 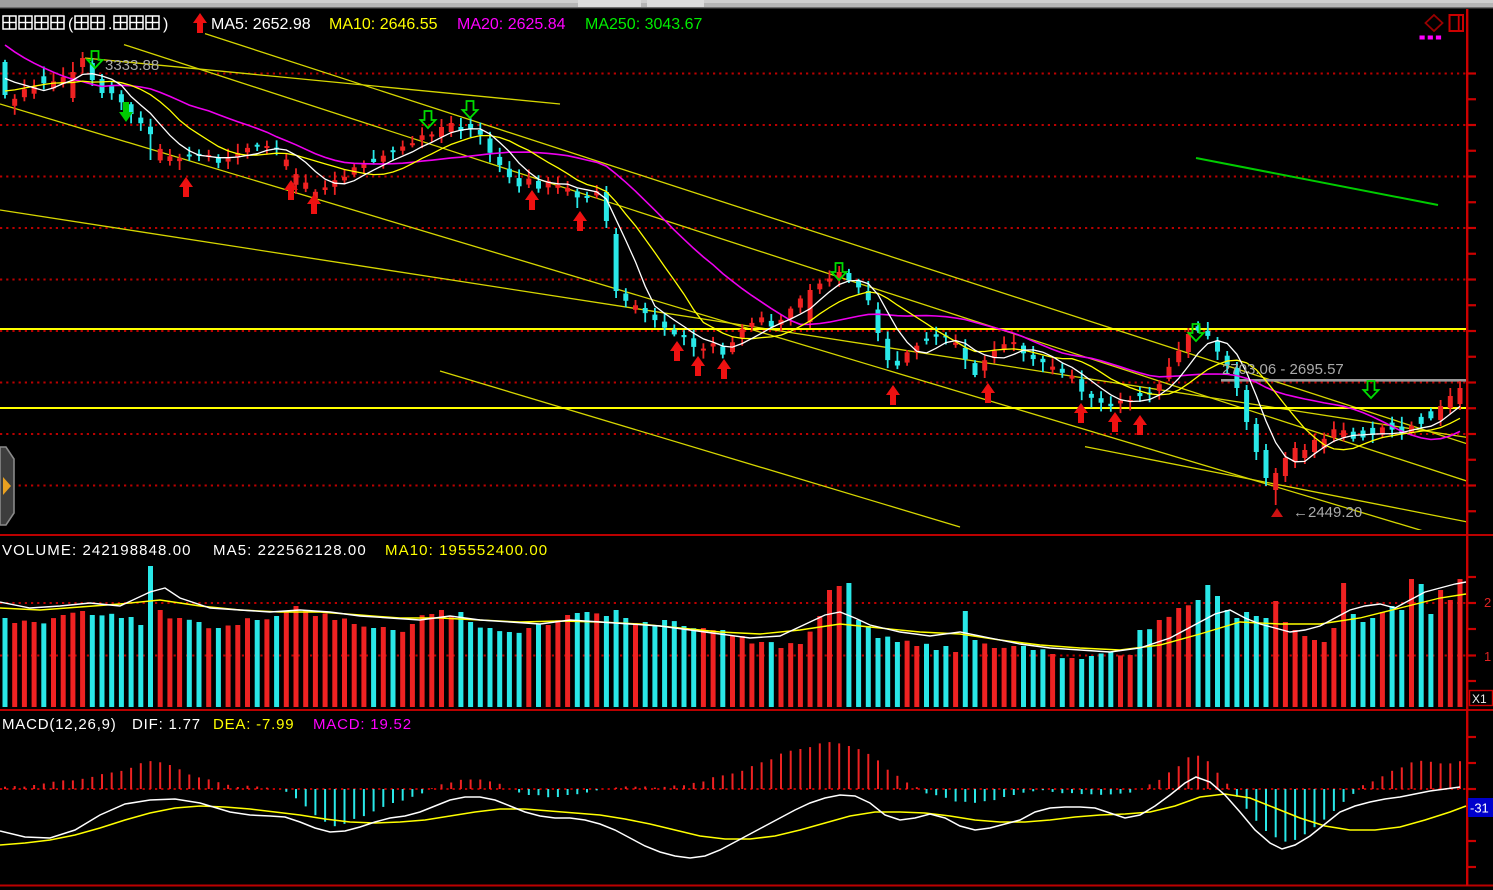 What do you see at coordinates (290, 550) in the screenshot?
I see `svg-text: MA5: 222562128.00` at bounding box center [290, 550].